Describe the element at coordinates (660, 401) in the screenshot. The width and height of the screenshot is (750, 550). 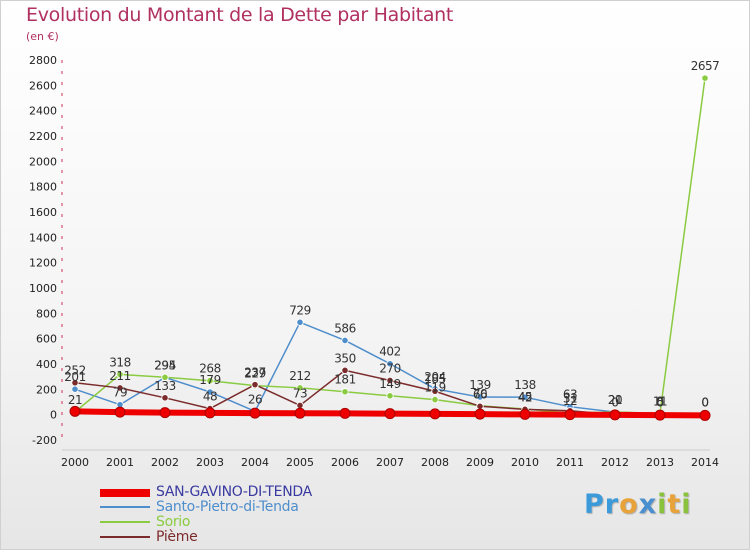
I see `data-label: 11` at that location.